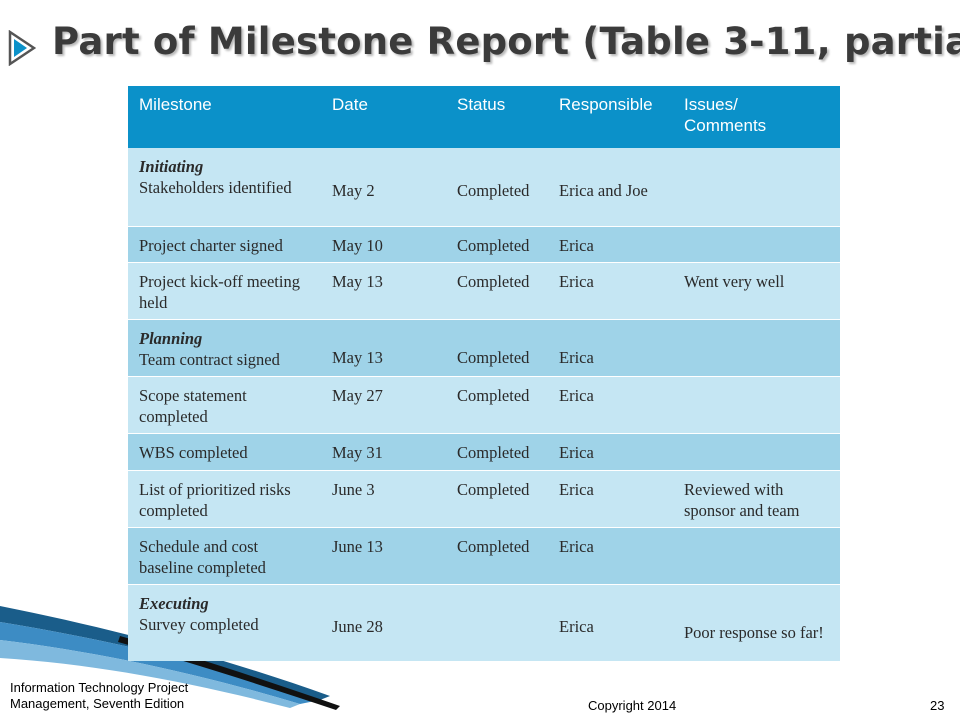  I want to click on table-row: WBS completed May 31 Completed Erica, so click(484, 452).